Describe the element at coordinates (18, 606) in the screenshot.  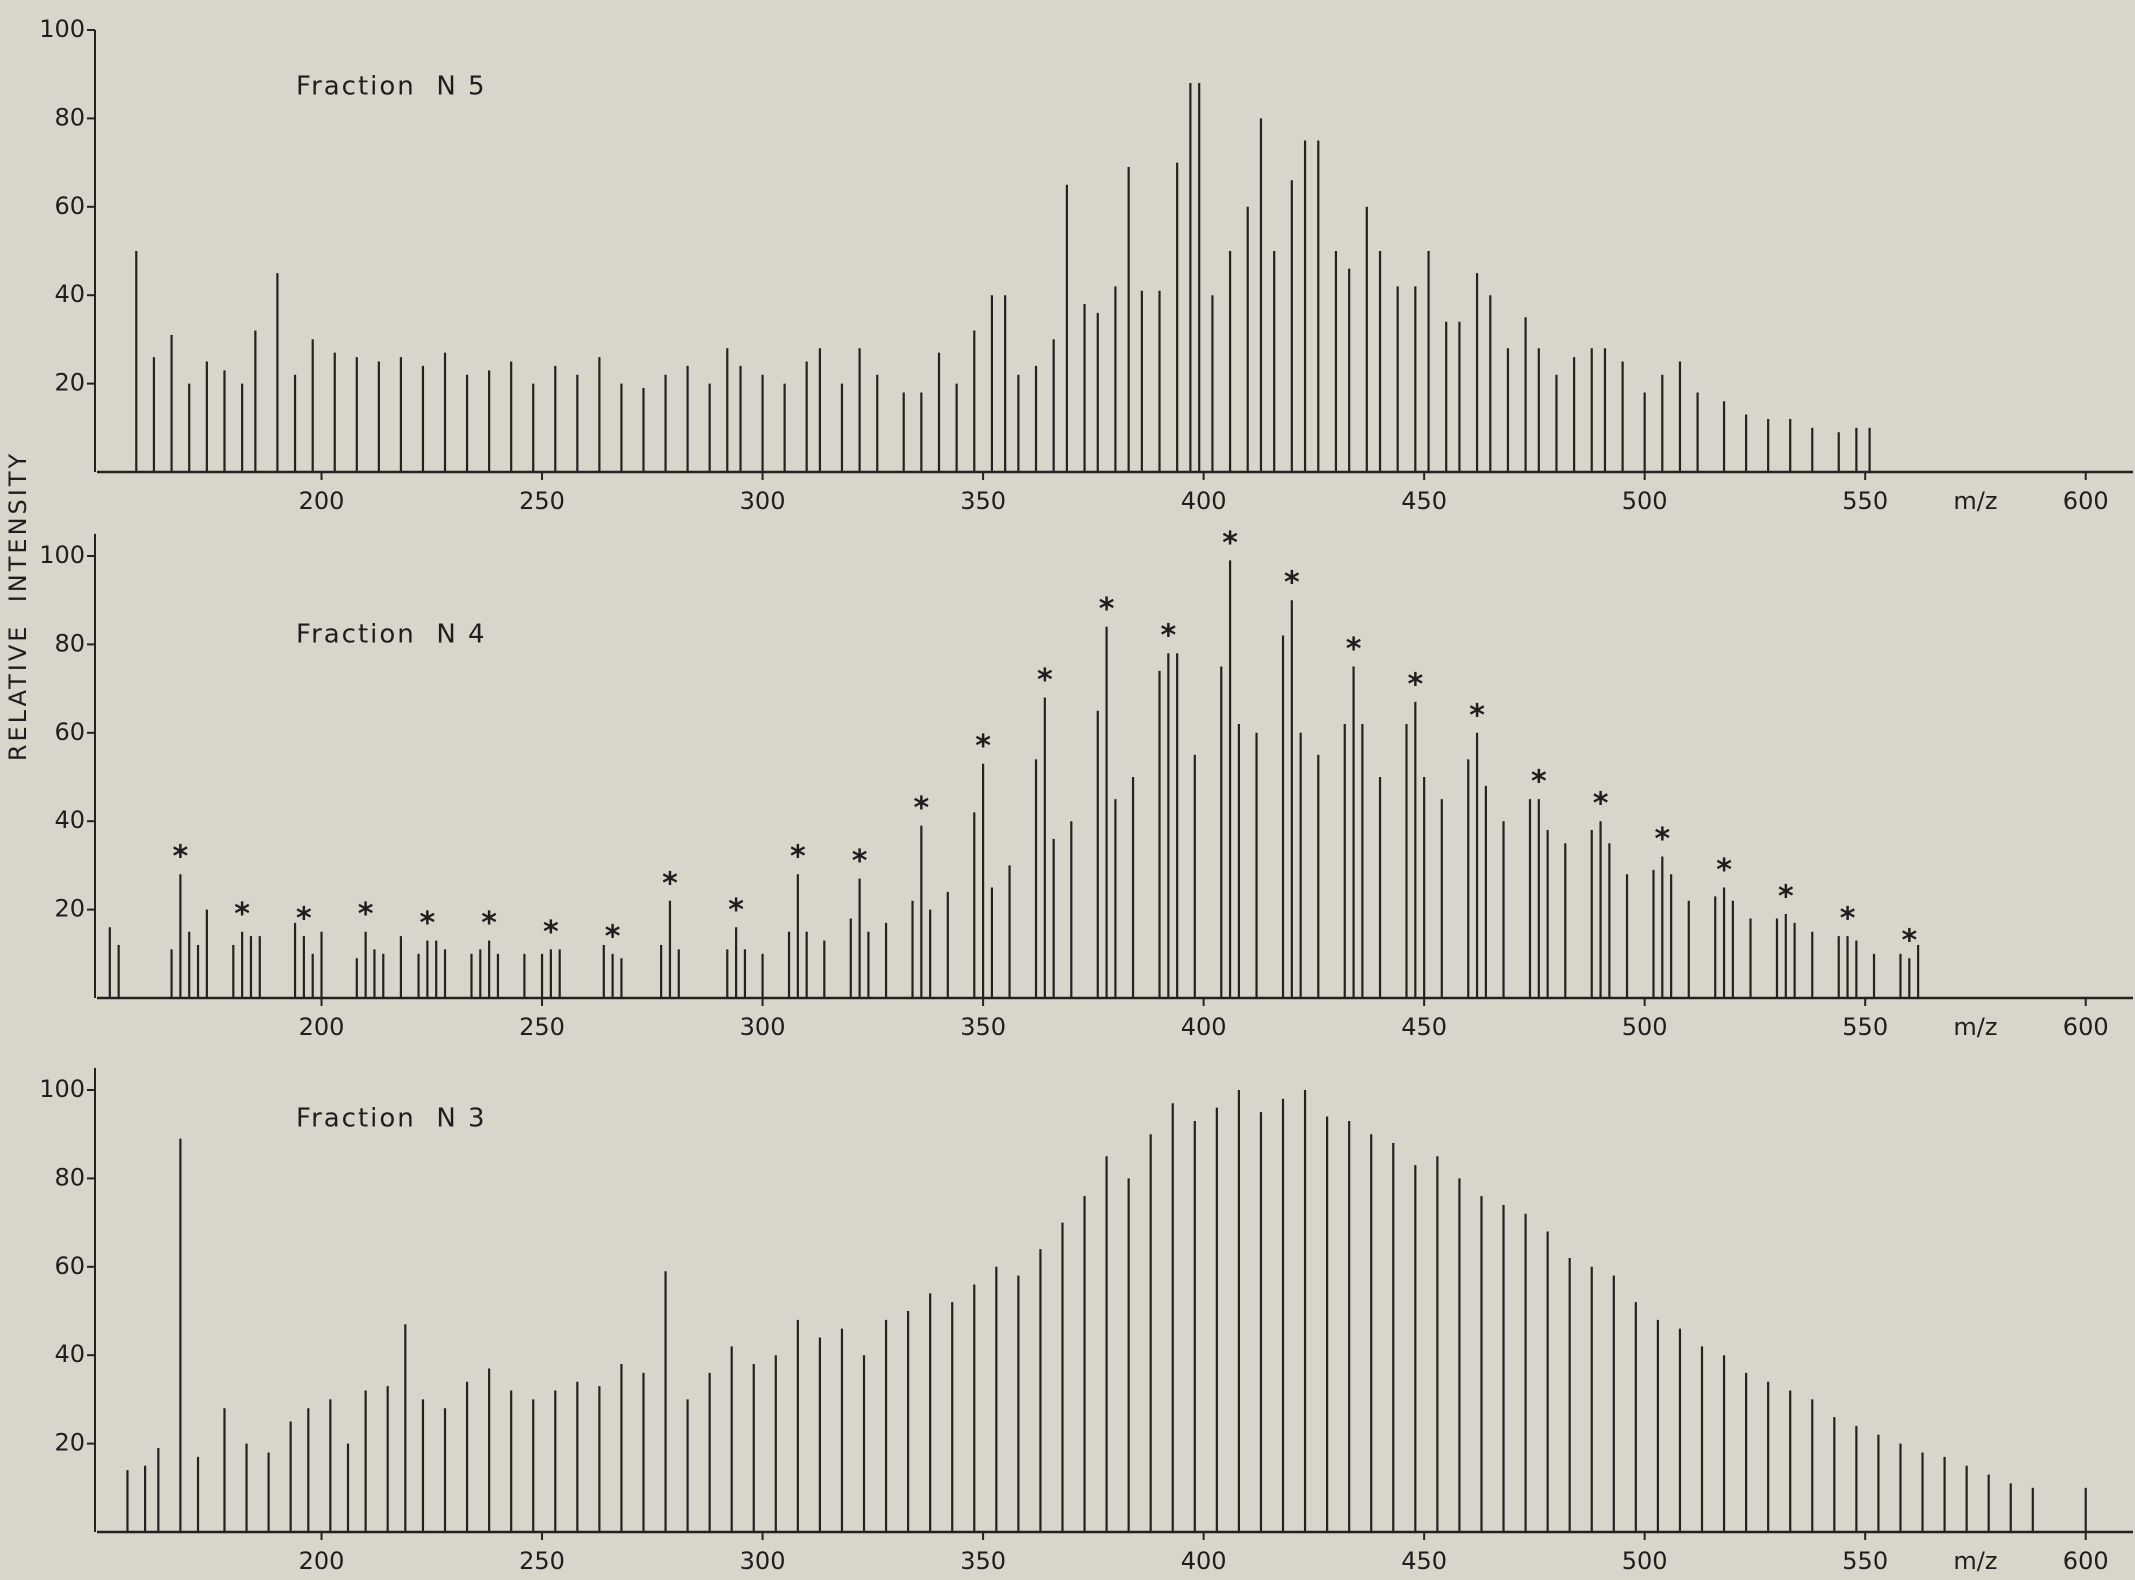
I see `y-axis-label: RELATIVE INTENSITY` at that location.